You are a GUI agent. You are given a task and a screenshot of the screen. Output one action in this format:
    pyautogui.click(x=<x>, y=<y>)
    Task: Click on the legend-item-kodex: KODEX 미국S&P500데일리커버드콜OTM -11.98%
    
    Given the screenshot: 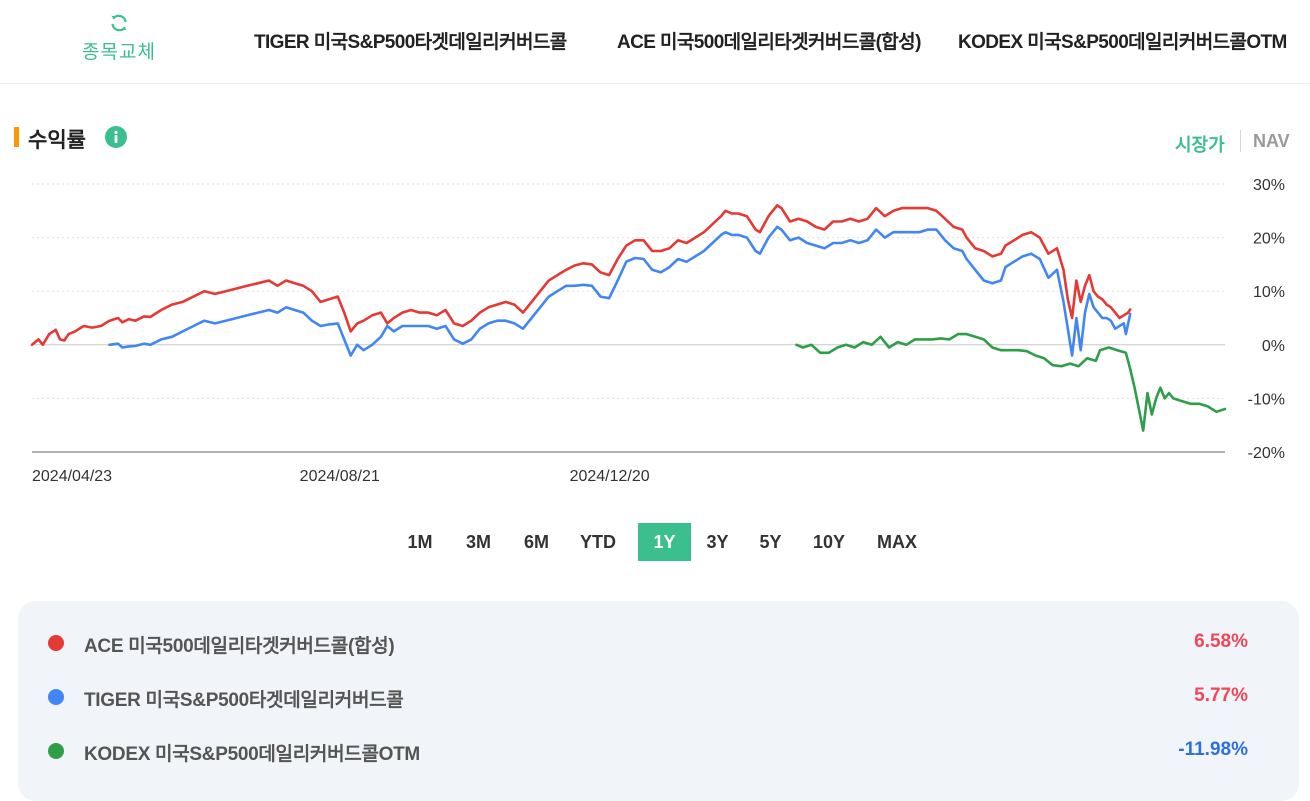 What is the action you would take?
    pyautogui.click(x=648, y=751)
    